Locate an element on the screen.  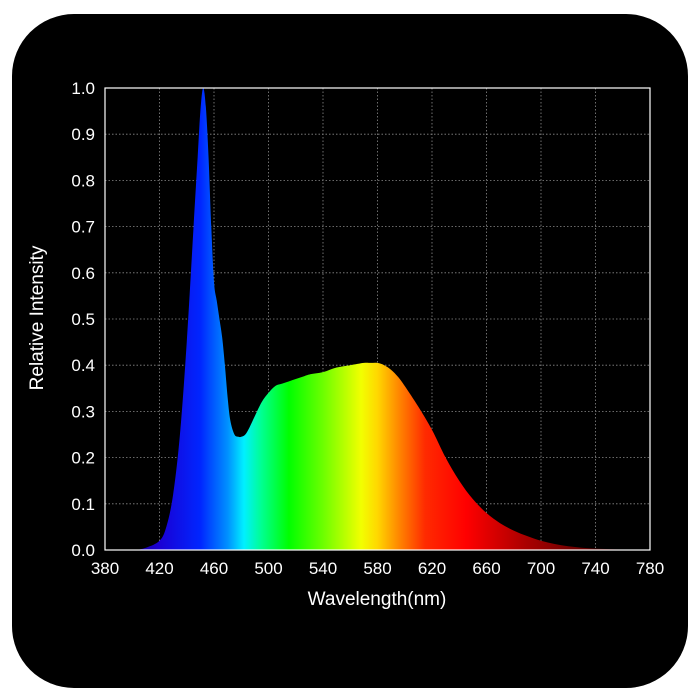
x-tick-labels: 380 420 460 500 540 580 620 660 700 740 780 is located at coordinates (377, 568).